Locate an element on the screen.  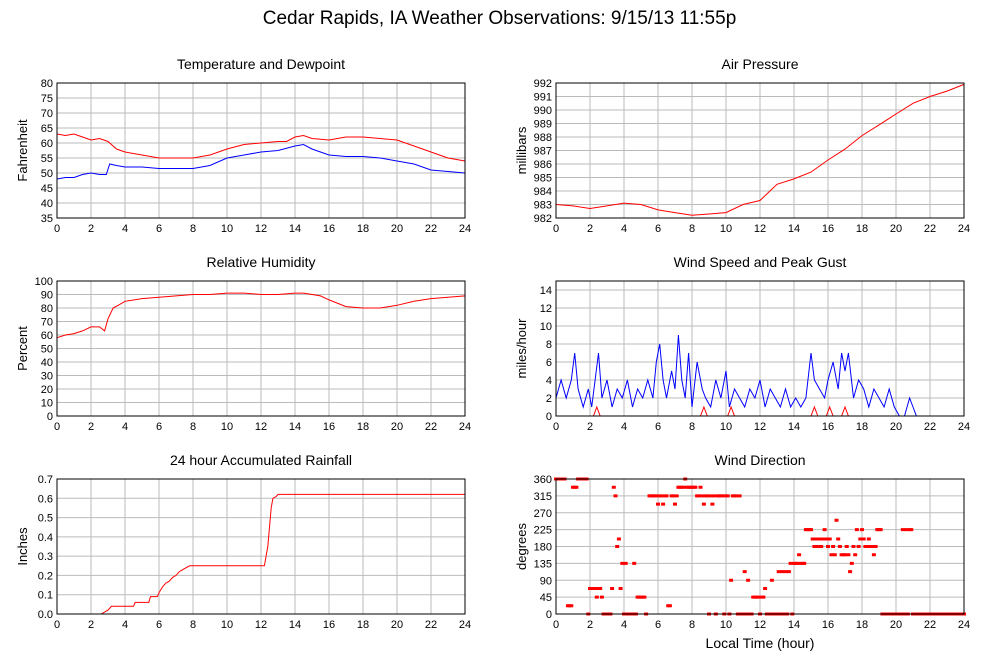
rainfall-x-tick-label: 12 is located at coordinates (261, 625).